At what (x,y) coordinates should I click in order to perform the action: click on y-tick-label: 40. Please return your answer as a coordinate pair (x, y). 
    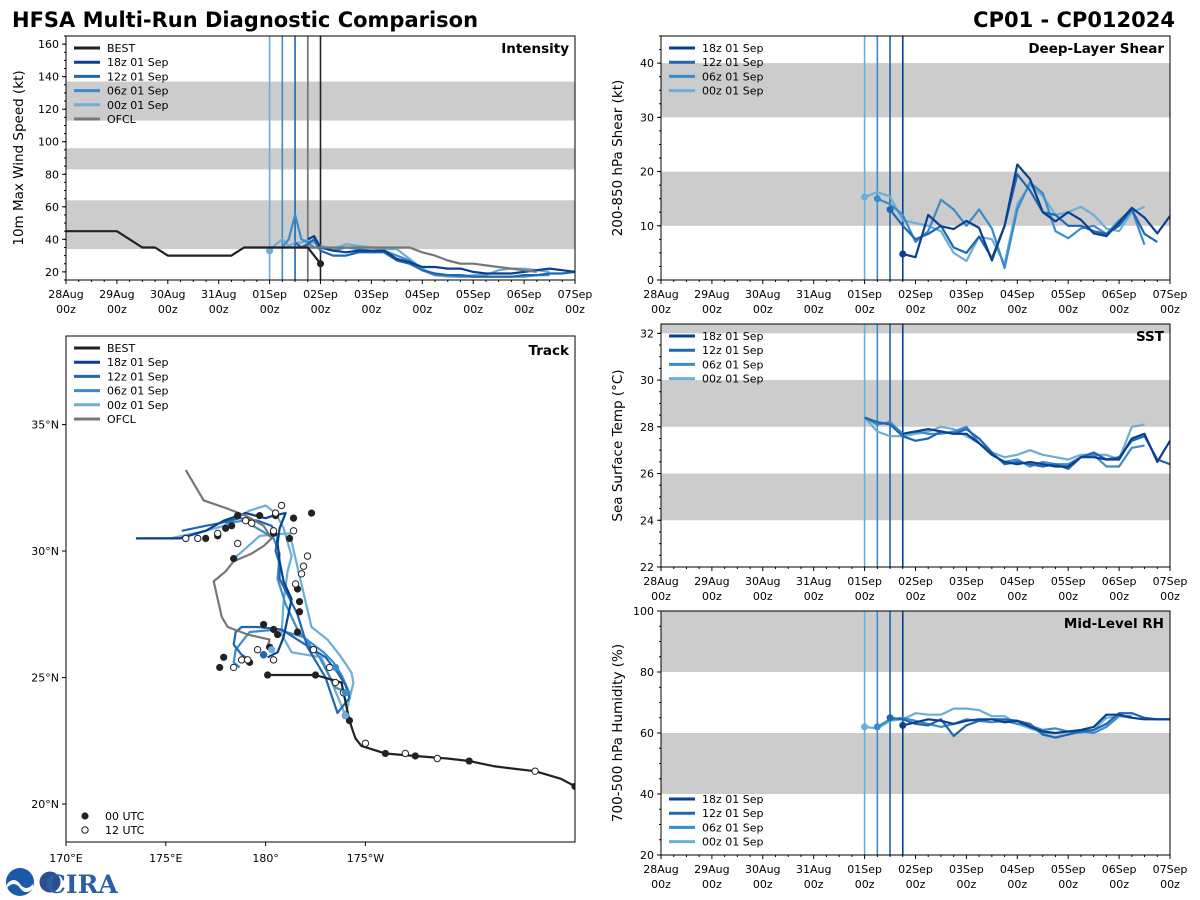
    Looking at the image, I should click on (647, 794).